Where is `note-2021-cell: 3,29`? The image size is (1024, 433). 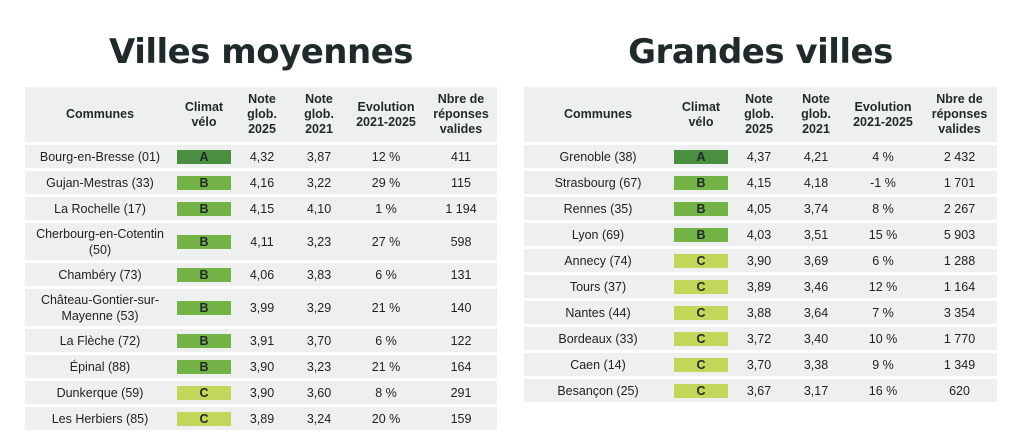
note-2021-cell: 3,29 is located at coordinates (319, 307).